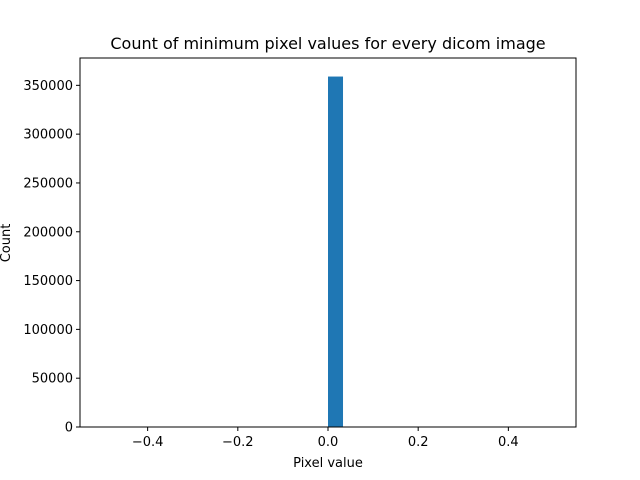 The image size is (640, 480). I want to click on x-tick-label: 0.2, so click(418, 442).